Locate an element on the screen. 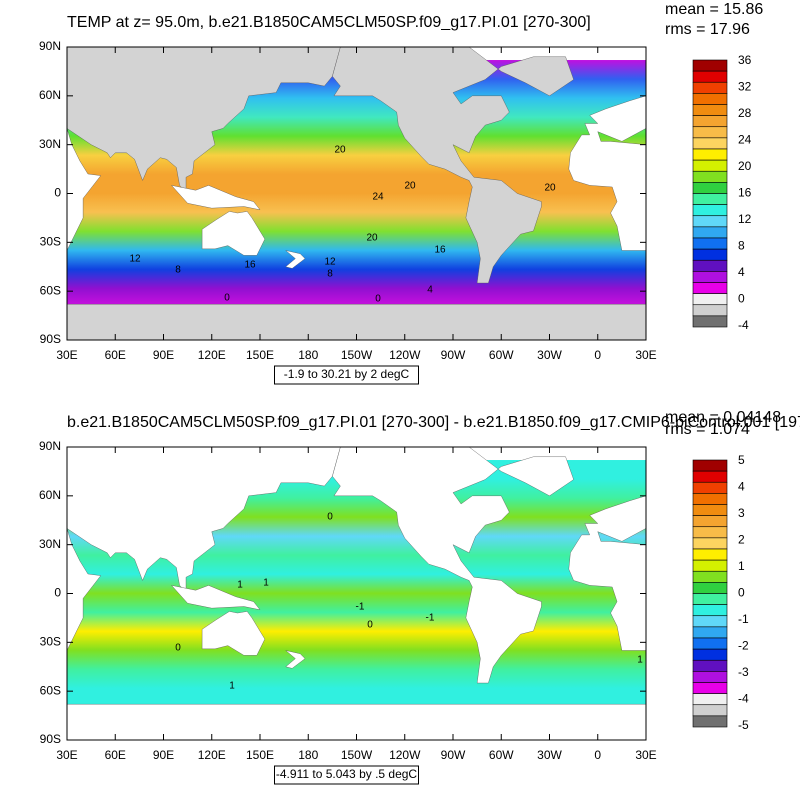 The width and height of the screenshot is (800, 800). y-tick-label: 30S is located at coordinates (50, 642).